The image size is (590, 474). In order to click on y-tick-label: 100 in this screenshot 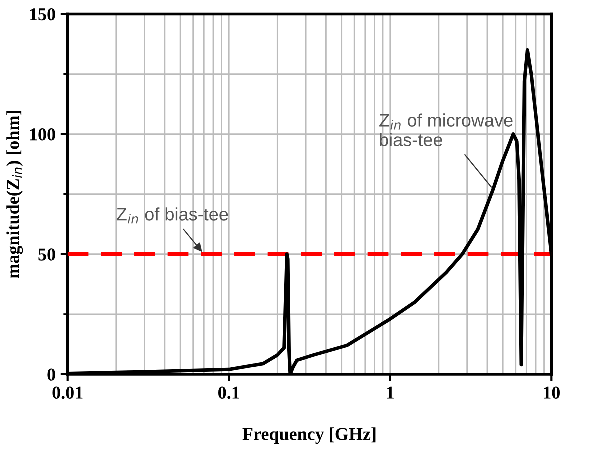, I will do `click(43, 134)`.